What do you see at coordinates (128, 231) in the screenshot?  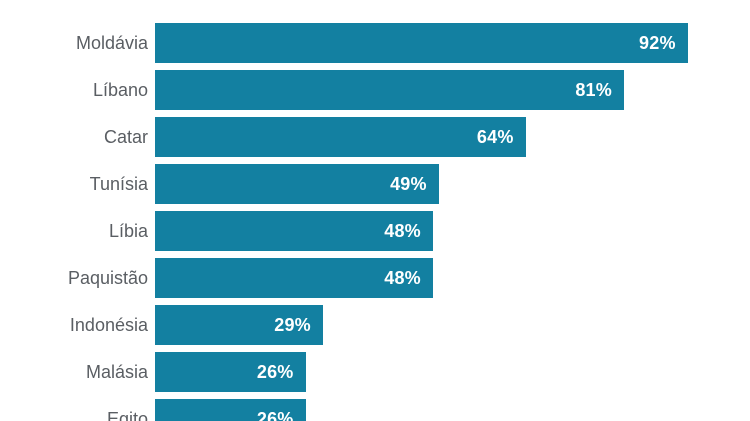 I see `category-label: Líbia` at bounding box center [128, 231].